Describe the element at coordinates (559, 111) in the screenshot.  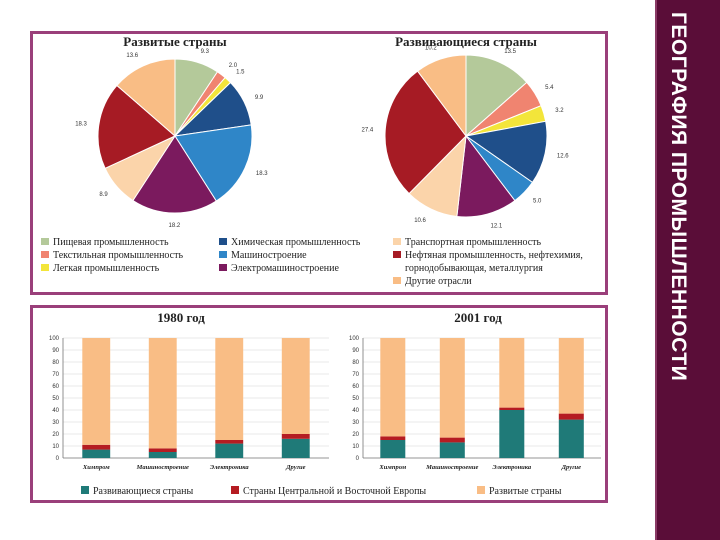
I see `pie-data-label: 3.2` at that location.